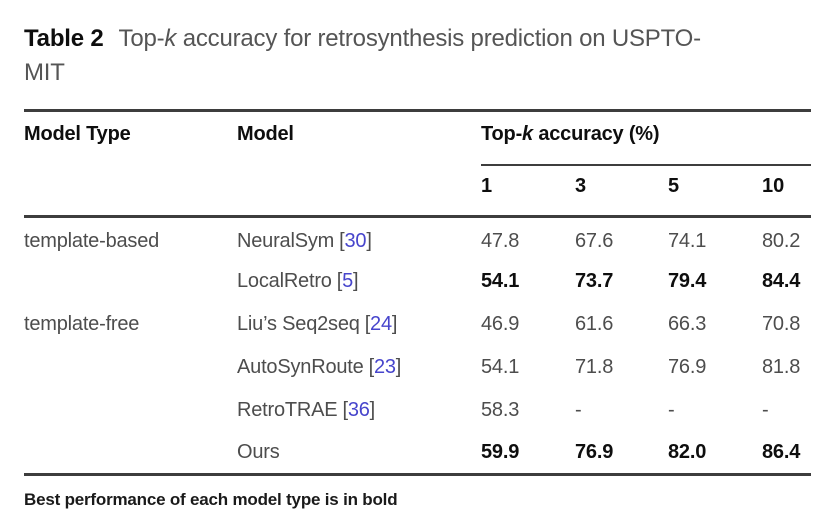  Describe the element at coordinates (500, 451) in the screenshot. I see `cell-top1: 59.9` at that location.